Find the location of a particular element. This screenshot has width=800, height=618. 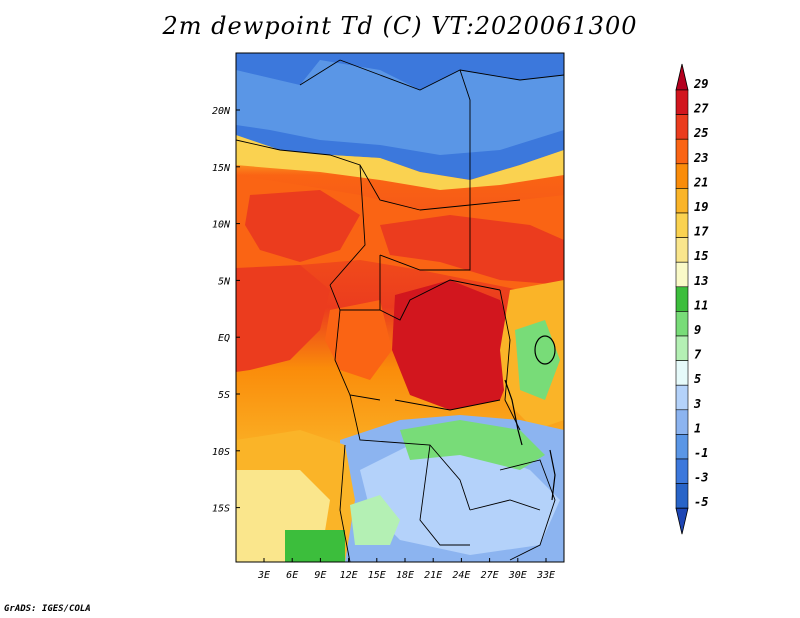

colorbar-label: 1 is located at coordinates (697, 428).